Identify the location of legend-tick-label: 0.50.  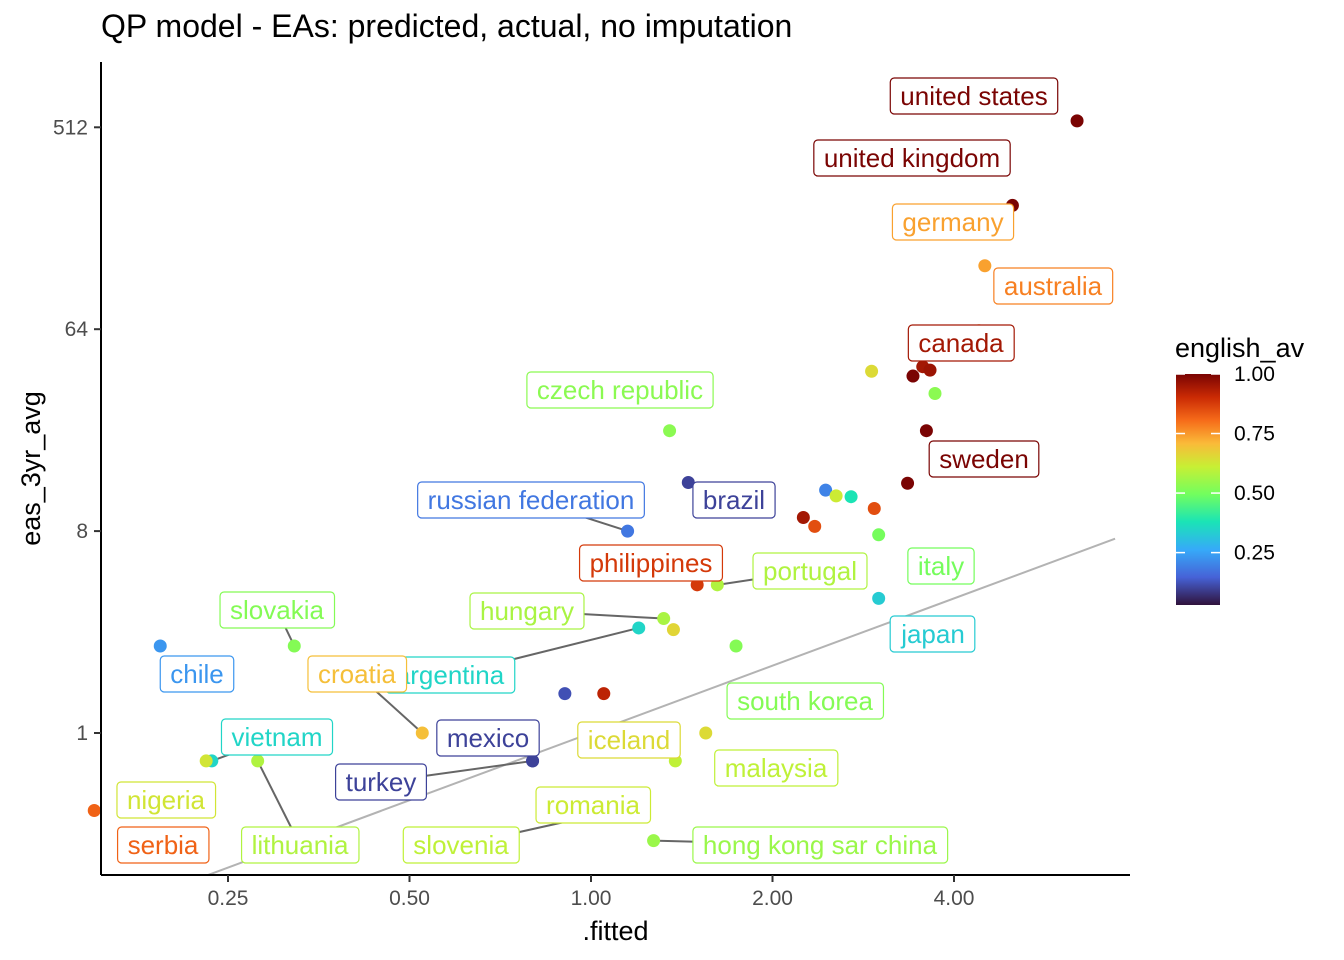
(1254, 493).